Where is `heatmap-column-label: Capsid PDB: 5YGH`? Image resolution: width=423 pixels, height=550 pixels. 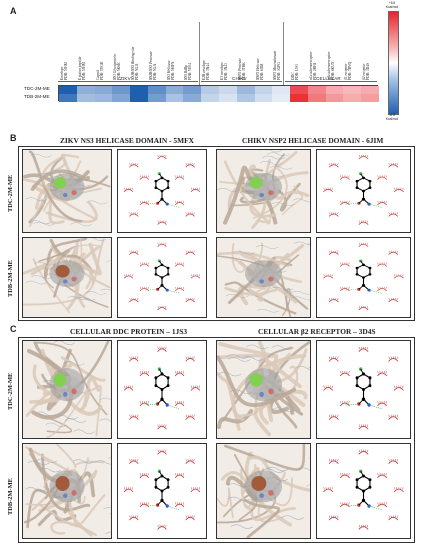 heatmap-column-label: Capsid PDB: 5YGH is located at coordinates (99, 70).